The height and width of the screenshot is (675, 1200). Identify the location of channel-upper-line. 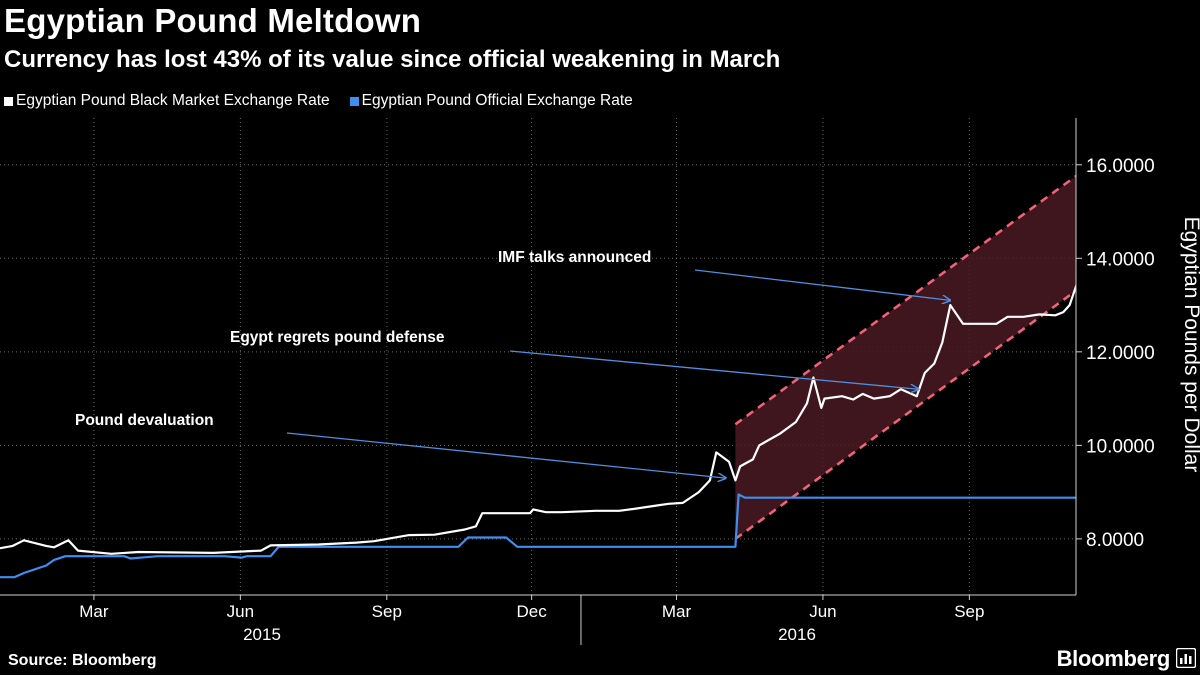
(905, 300).